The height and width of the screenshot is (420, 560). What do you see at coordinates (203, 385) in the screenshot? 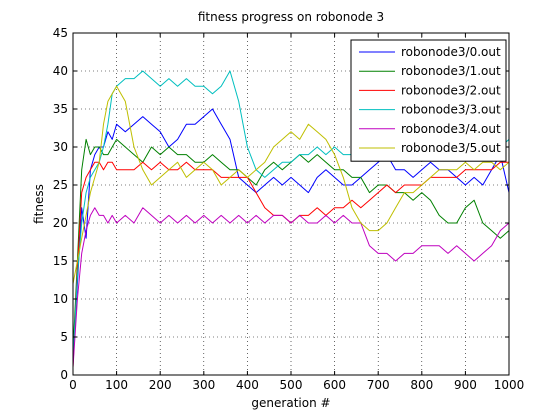
I see `x-tick-label: 300` at bounding box center [203, 385].